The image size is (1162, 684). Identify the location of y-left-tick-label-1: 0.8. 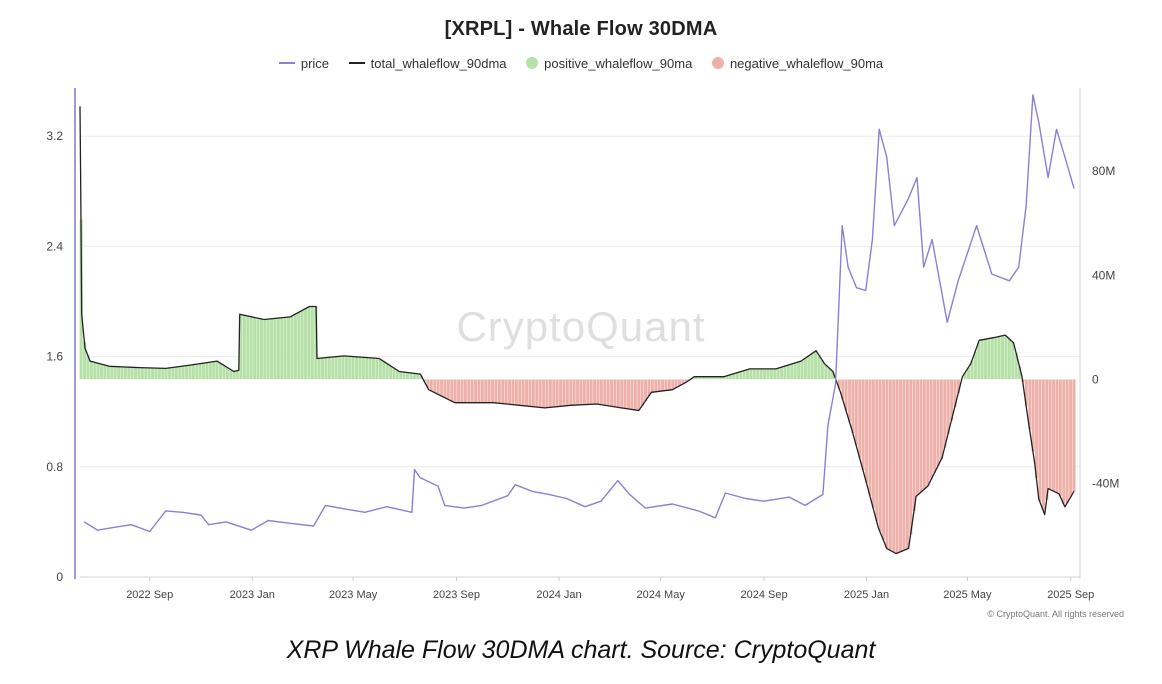
(54, 467).